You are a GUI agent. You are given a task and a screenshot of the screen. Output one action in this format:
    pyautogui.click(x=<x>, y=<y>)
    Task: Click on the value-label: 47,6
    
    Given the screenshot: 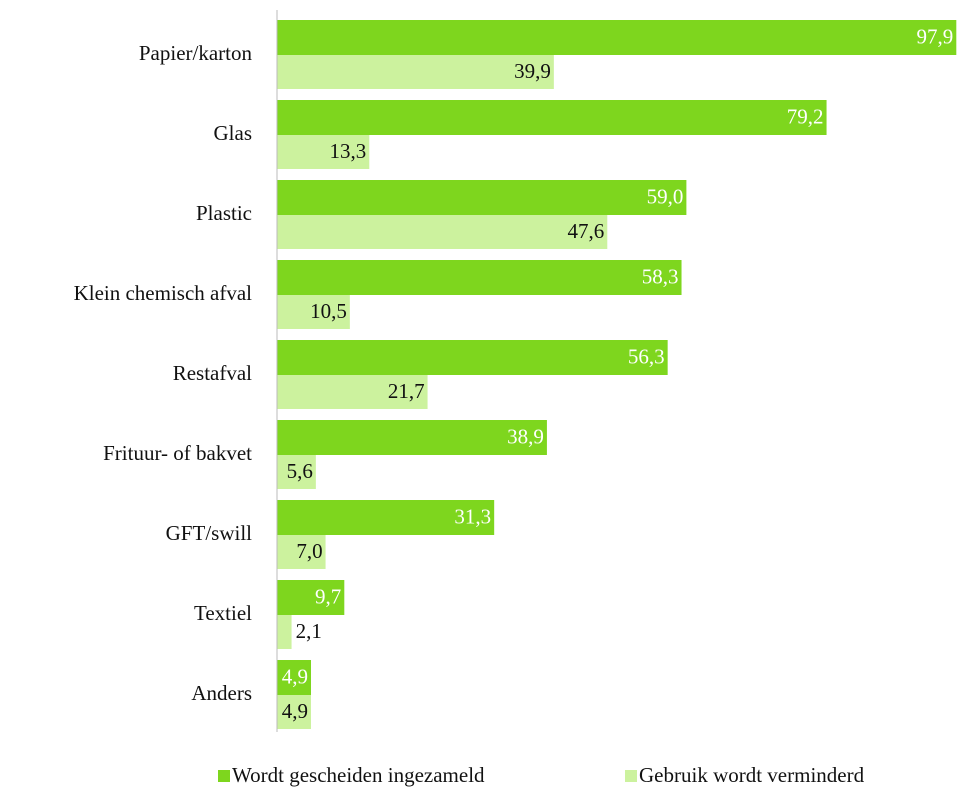 What is the action you would take?
    pyautogui.click(x=586, y=231)
    